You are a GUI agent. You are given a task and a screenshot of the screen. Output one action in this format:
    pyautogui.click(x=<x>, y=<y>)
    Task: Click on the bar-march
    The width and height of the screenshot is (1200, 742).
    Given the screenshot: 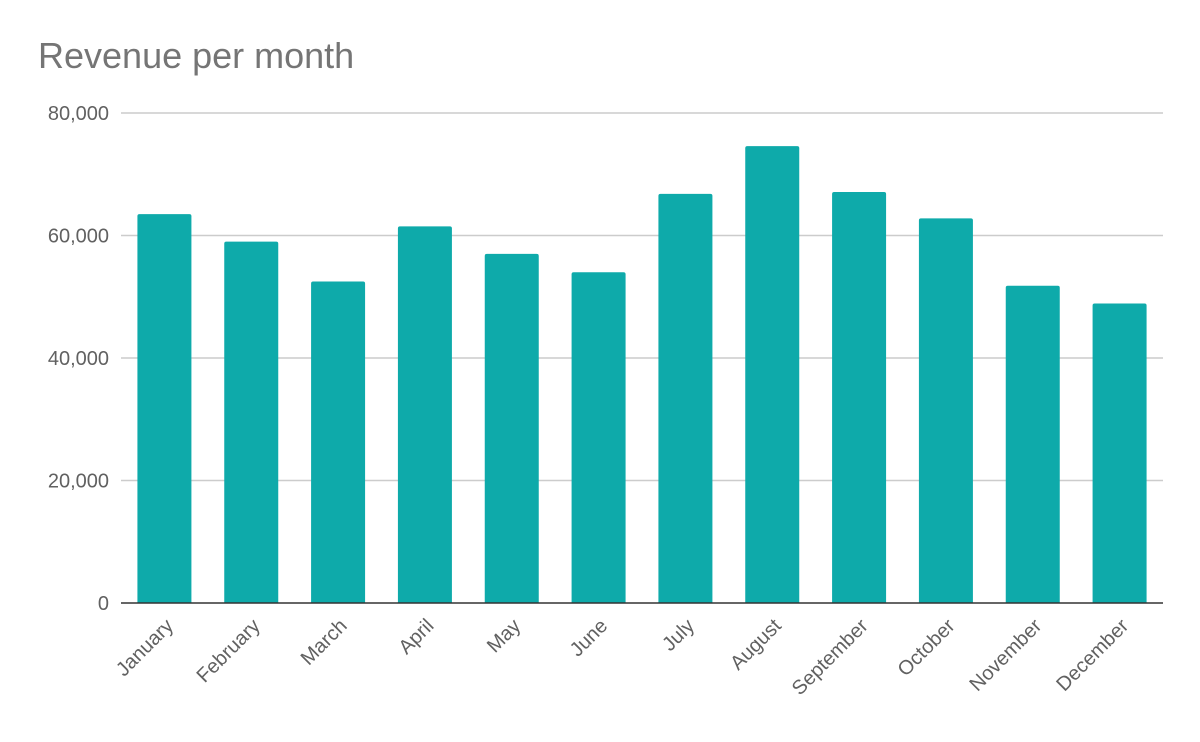 What is the action you would take?
    pyautogui.click(x=338, y=442)
    